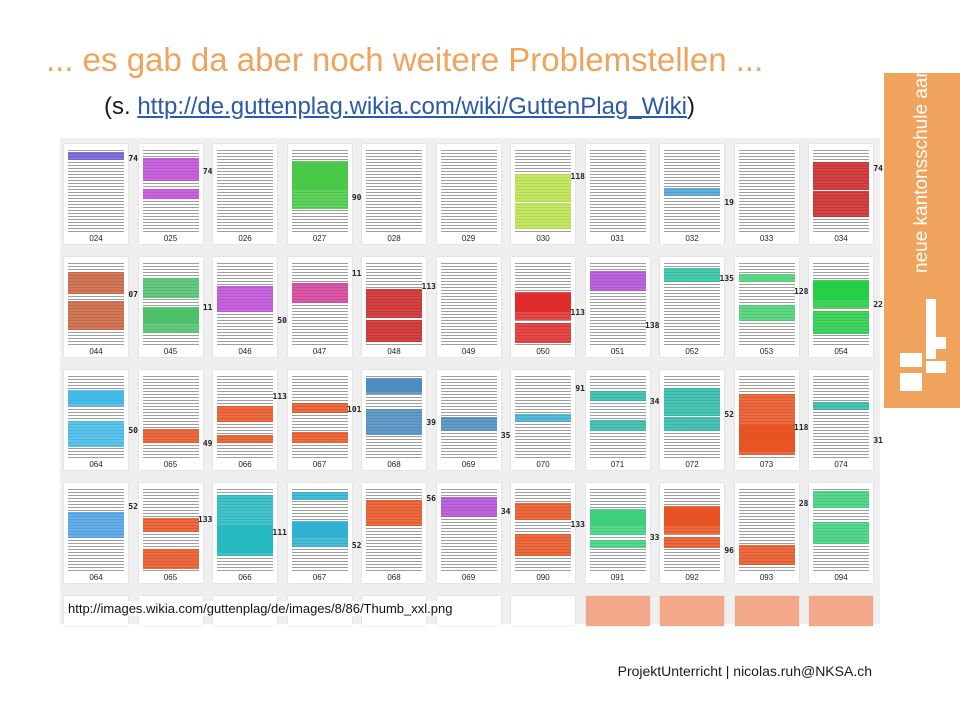  Describe the element at coordinates (846, 420) in the screenshot. I see `page-thumbnail: 31 074` at that location.